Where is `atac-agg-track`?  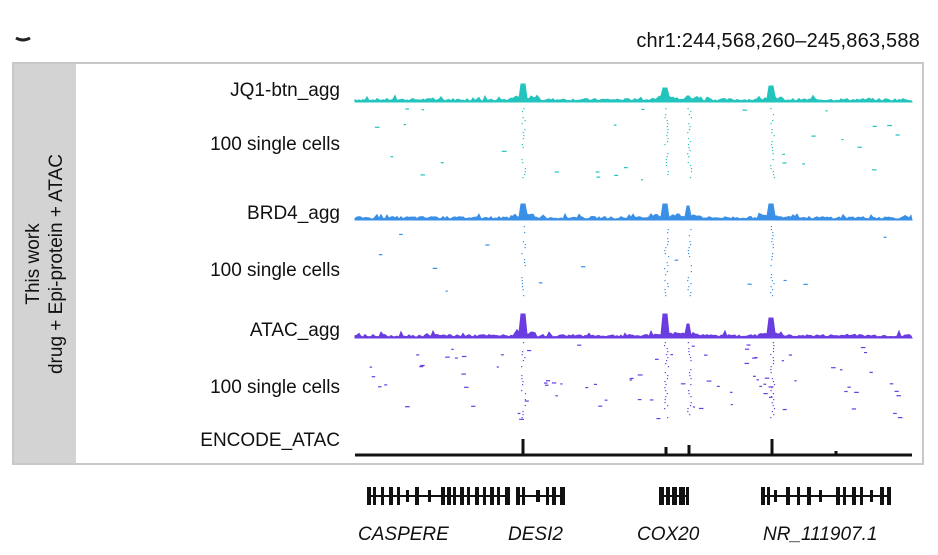
atac-agg-track is located at coordinates (633, 326).